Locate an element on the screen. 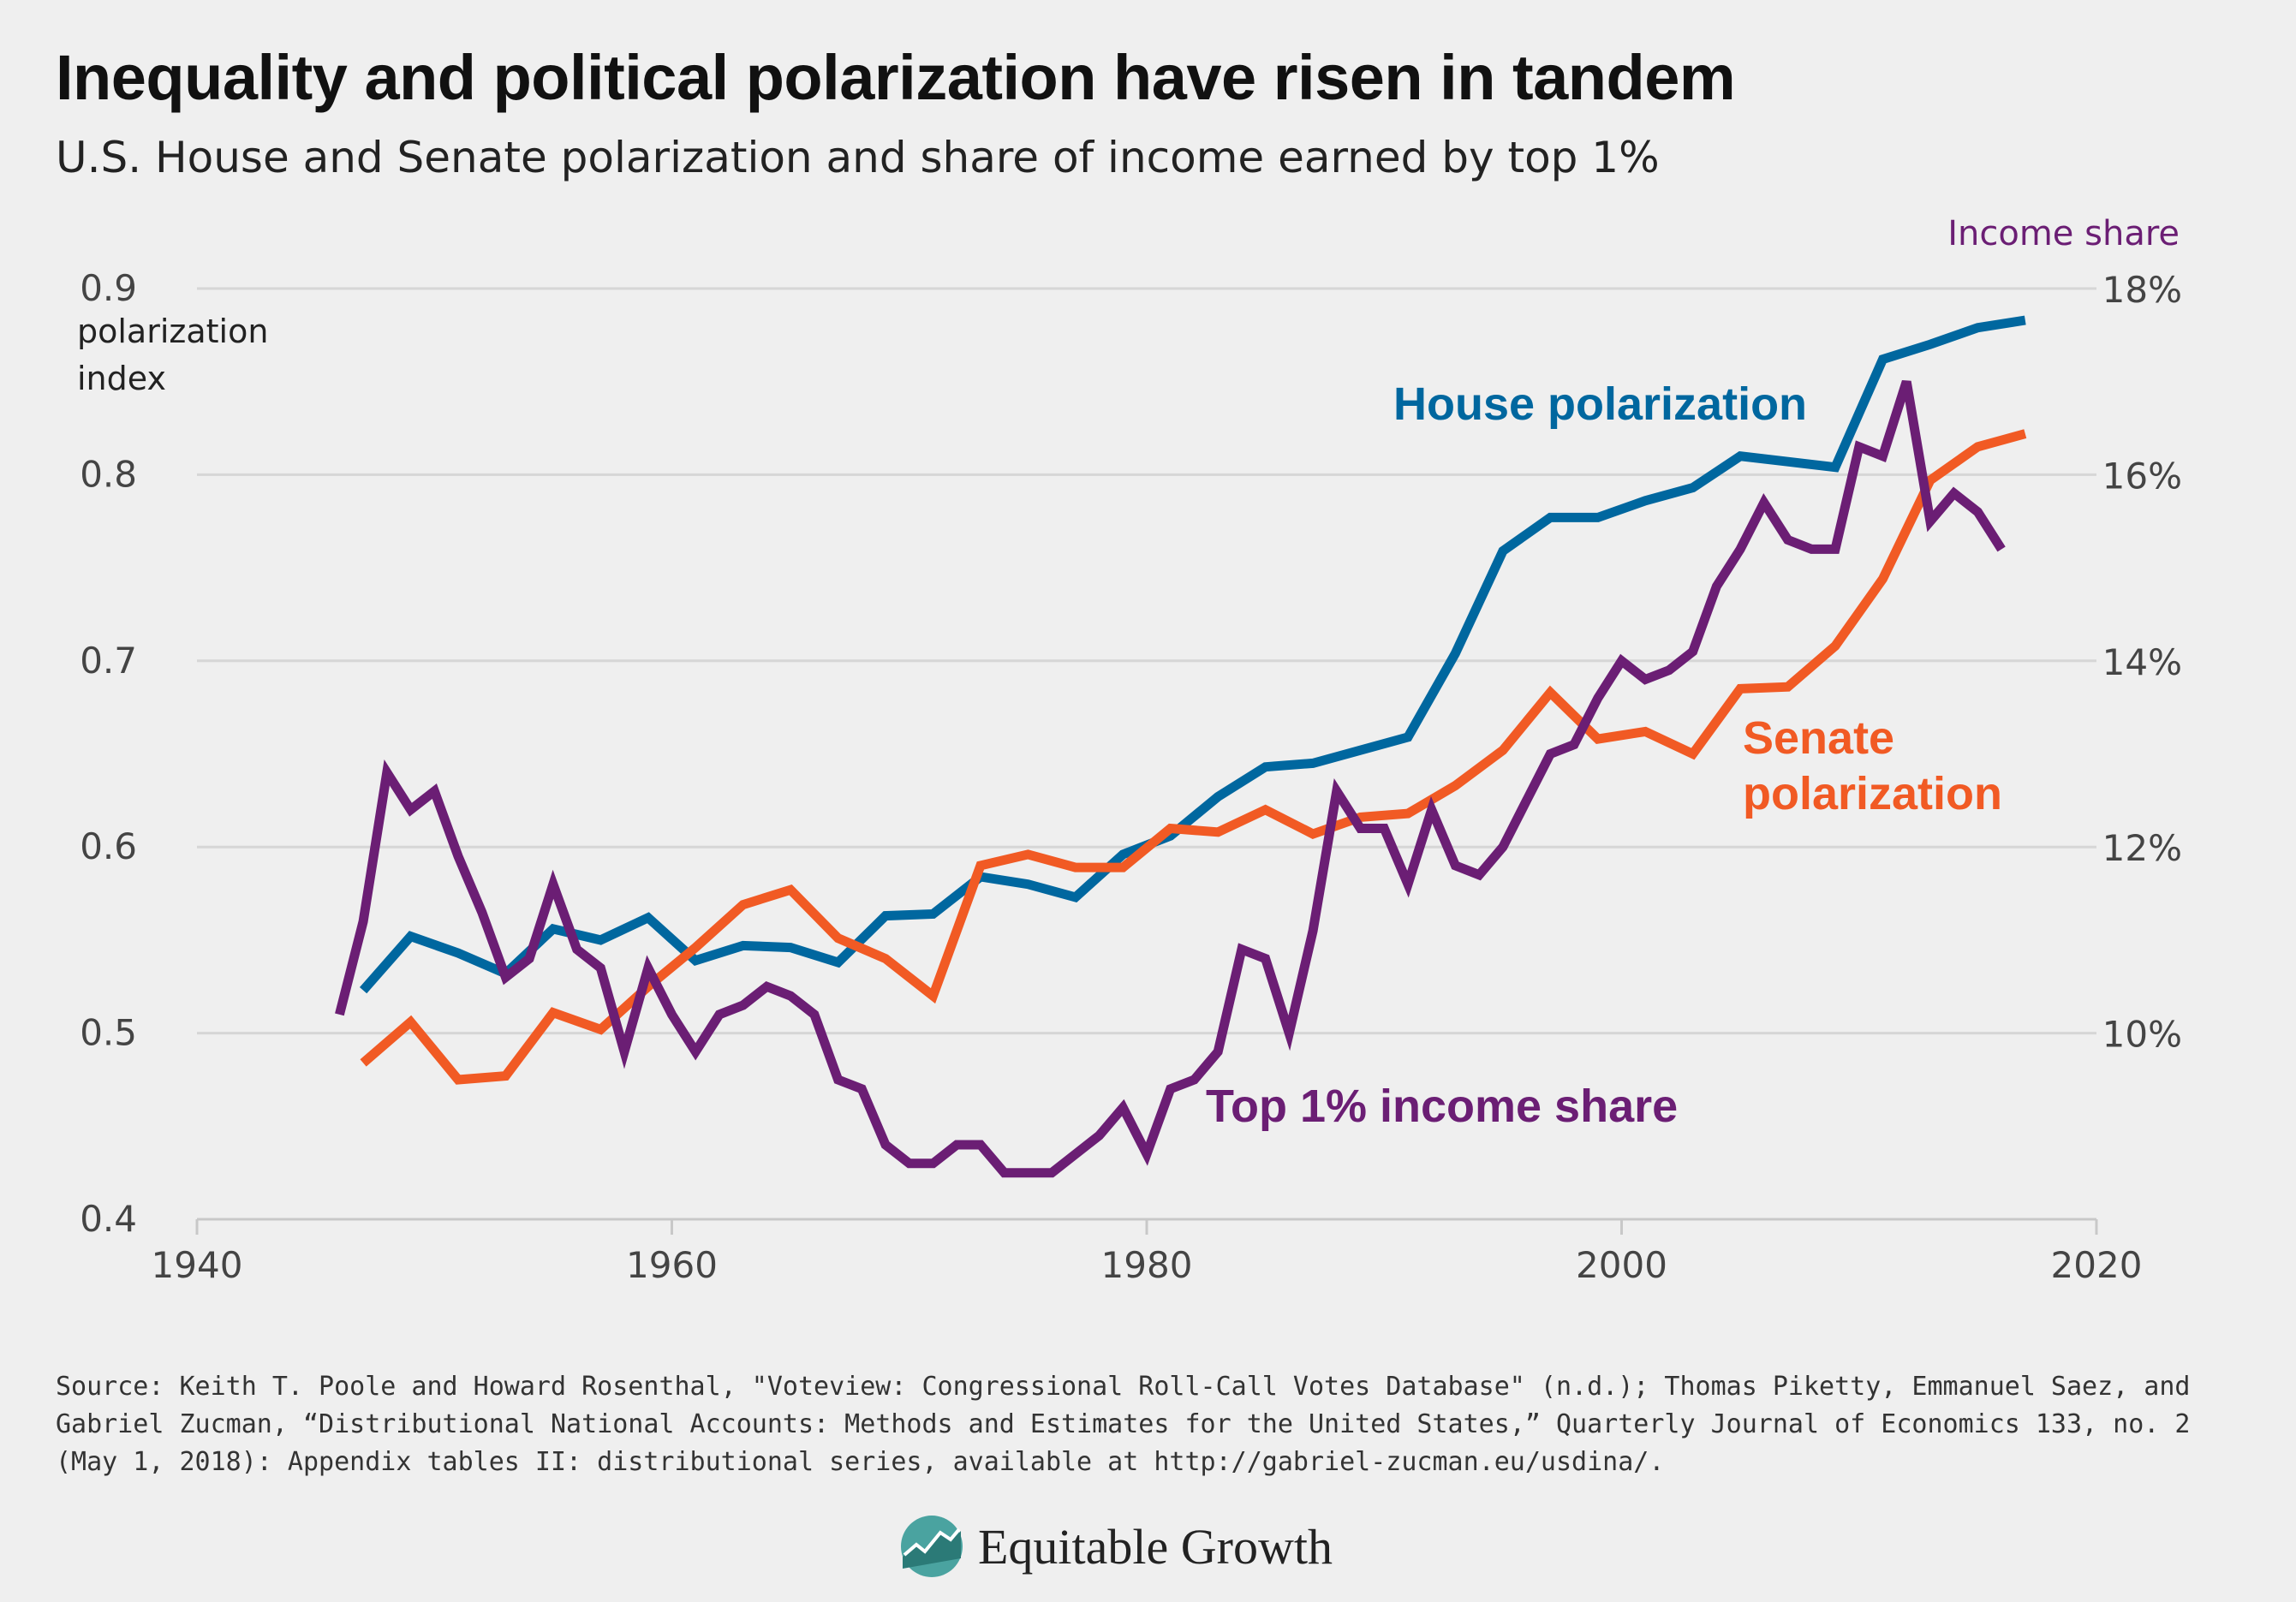 This screenshot has height=1602, width=2296. equitable-growth-logo-icon is located at coordinates (932, 1546).